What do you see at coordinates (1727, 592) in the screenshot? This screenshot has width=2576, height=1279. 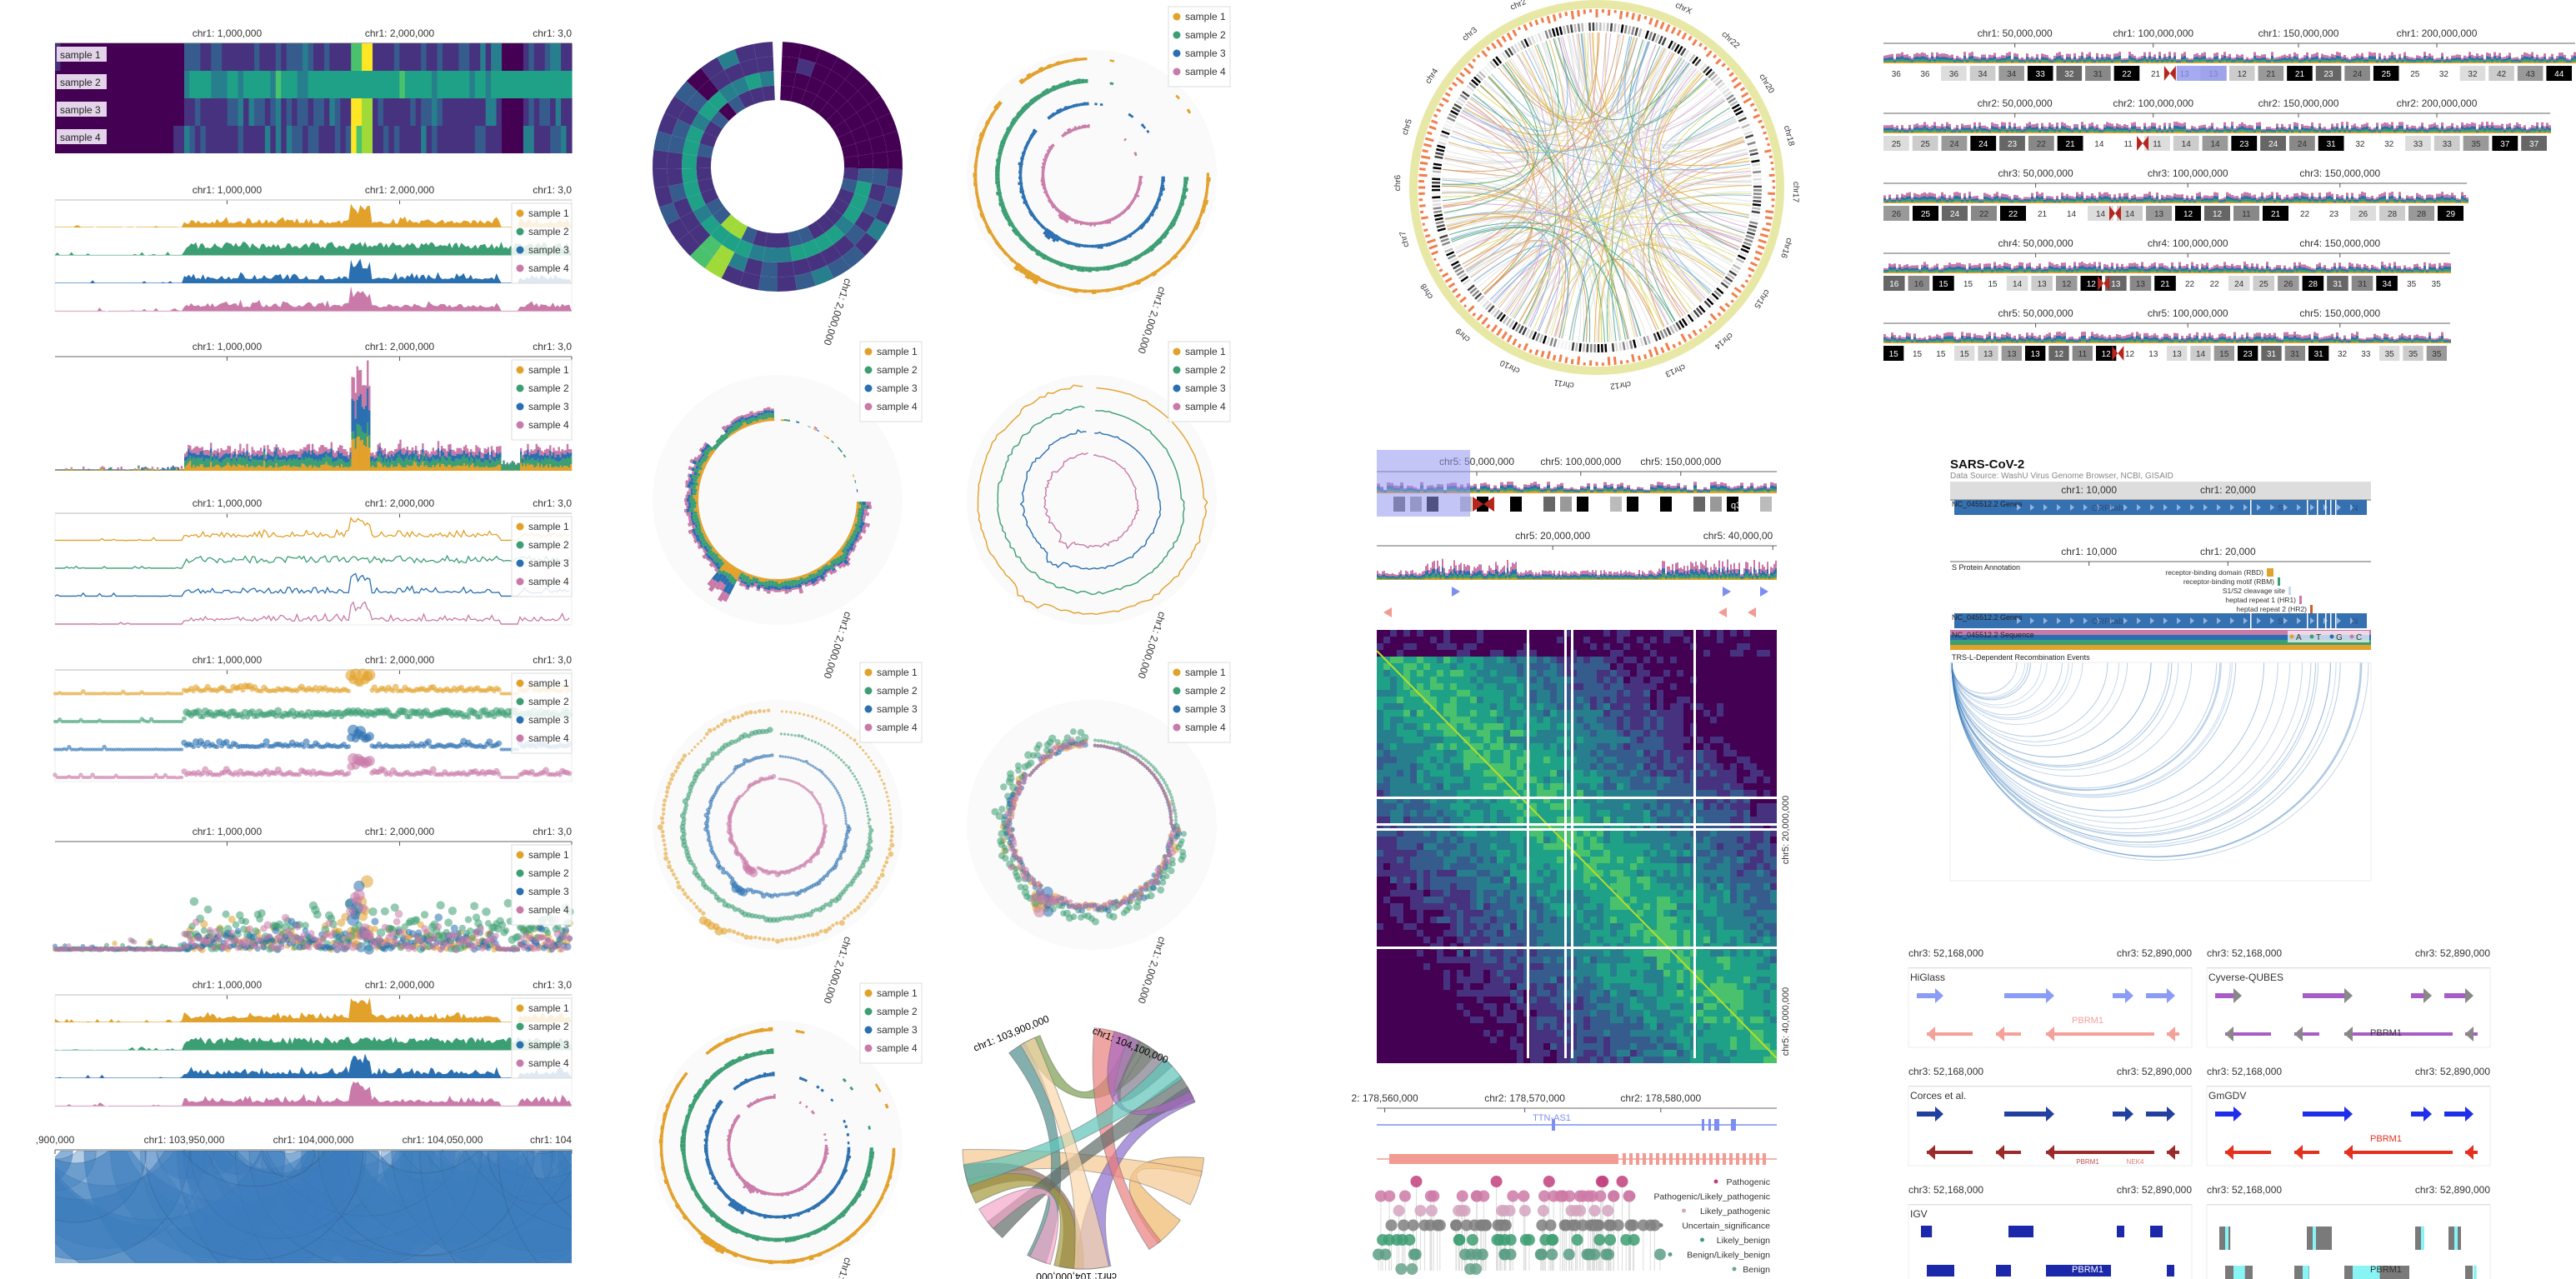 I see `gene-plus-icon` at bounding box center [1727, 592].